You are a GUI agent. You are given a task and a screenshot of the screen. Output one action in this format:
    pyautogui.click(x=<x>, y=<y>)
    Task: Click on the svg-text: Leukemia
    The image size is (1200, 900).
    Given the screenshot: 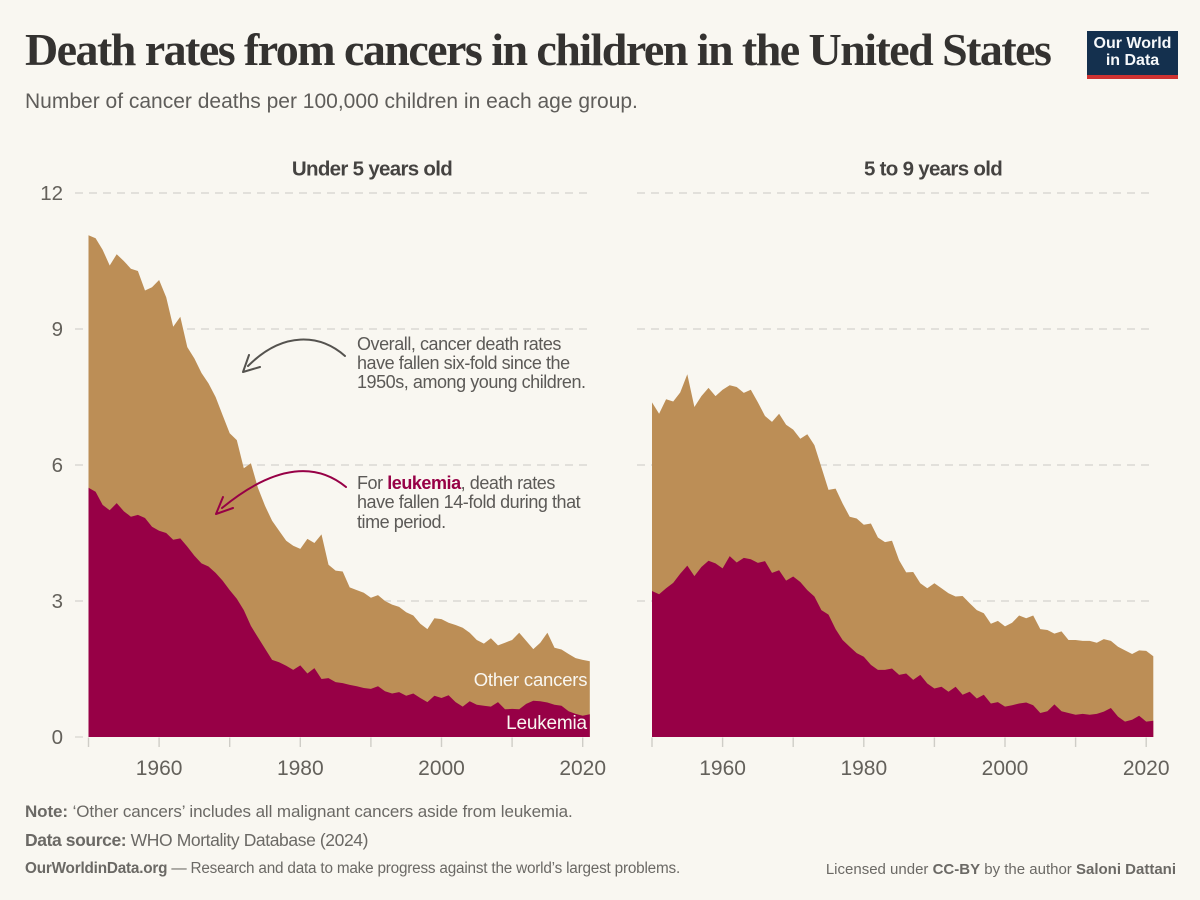 What is the action you would take?
    pyautogui.click(x=546, y=723)
    